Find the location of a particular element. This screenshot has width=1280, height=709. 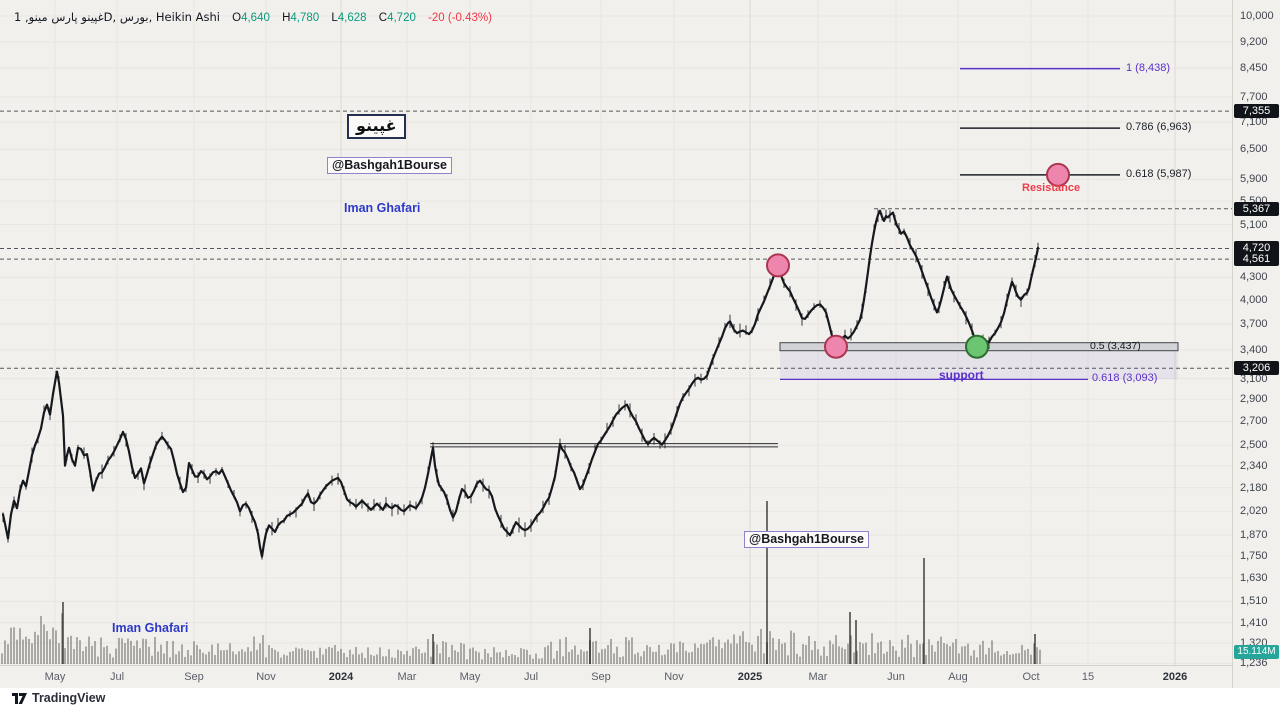

close-label: C is located at coordinates (383, 18).